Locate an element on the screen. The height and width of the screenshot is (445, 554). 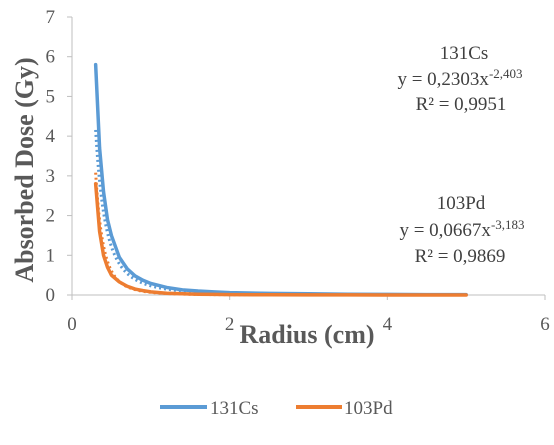
y-tick-label: 7 is located at coordinates (51, 17).